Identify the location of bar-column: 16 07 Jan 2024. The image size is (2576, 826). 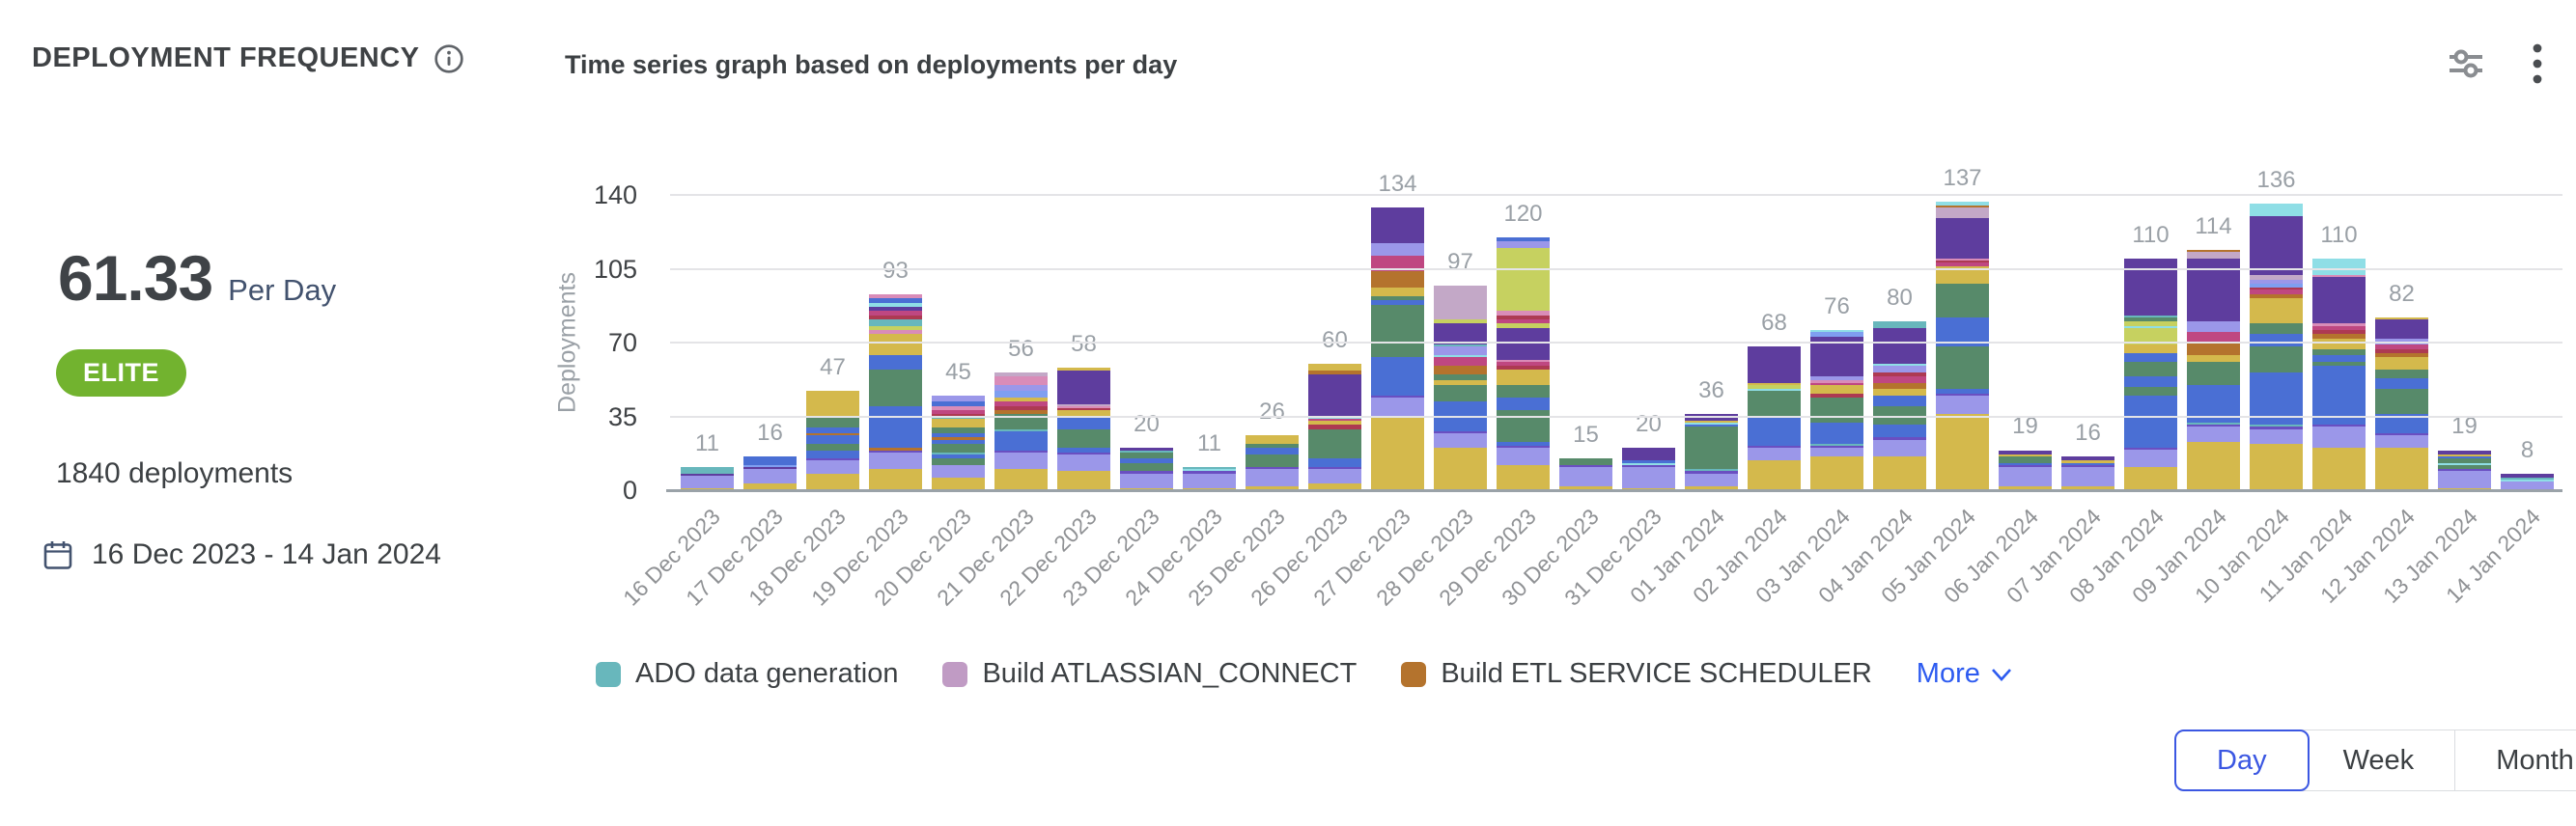
(2060, 401).